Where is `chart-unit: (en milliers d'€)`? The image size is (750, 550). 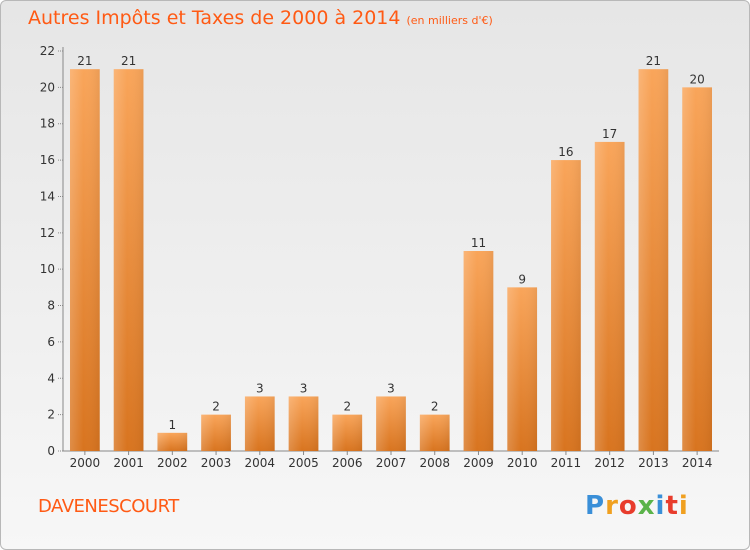
chart-unit: (en milliers d'€) is located at coordinates (449, 20).